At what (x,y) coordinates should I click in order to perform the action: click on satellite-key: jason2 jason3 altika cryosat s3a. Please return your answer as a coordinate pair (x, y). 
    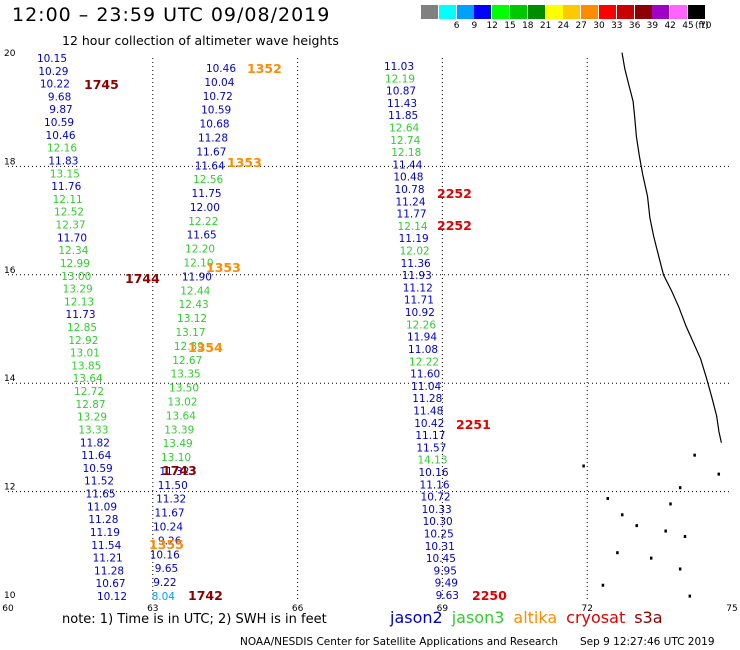
    Looking at the image, I should click on (531, 617).